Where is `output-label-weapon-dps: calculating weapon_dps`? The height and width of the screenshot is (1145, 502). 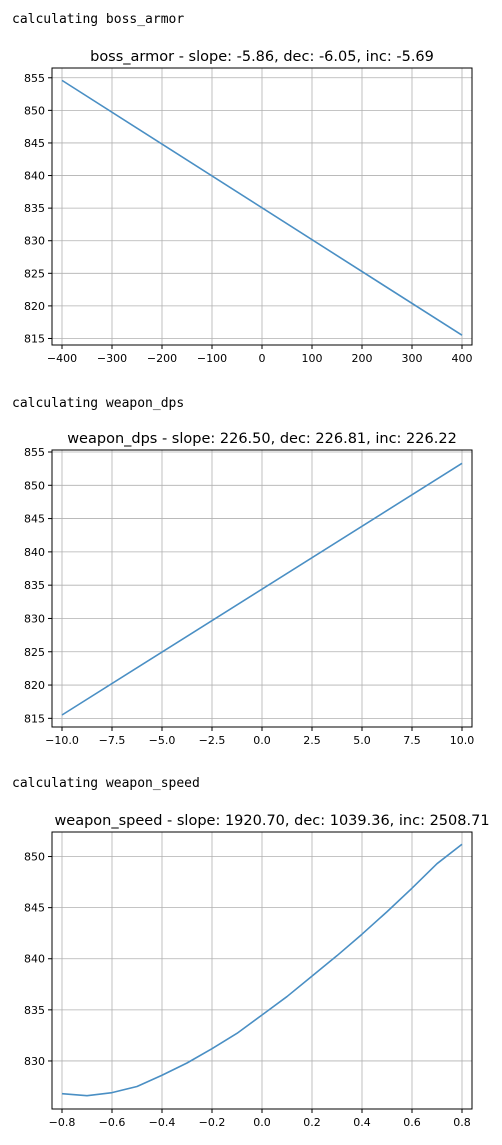 output-label-weapon-dps: calculating weapon_dps is located at coordinates (98, 403).